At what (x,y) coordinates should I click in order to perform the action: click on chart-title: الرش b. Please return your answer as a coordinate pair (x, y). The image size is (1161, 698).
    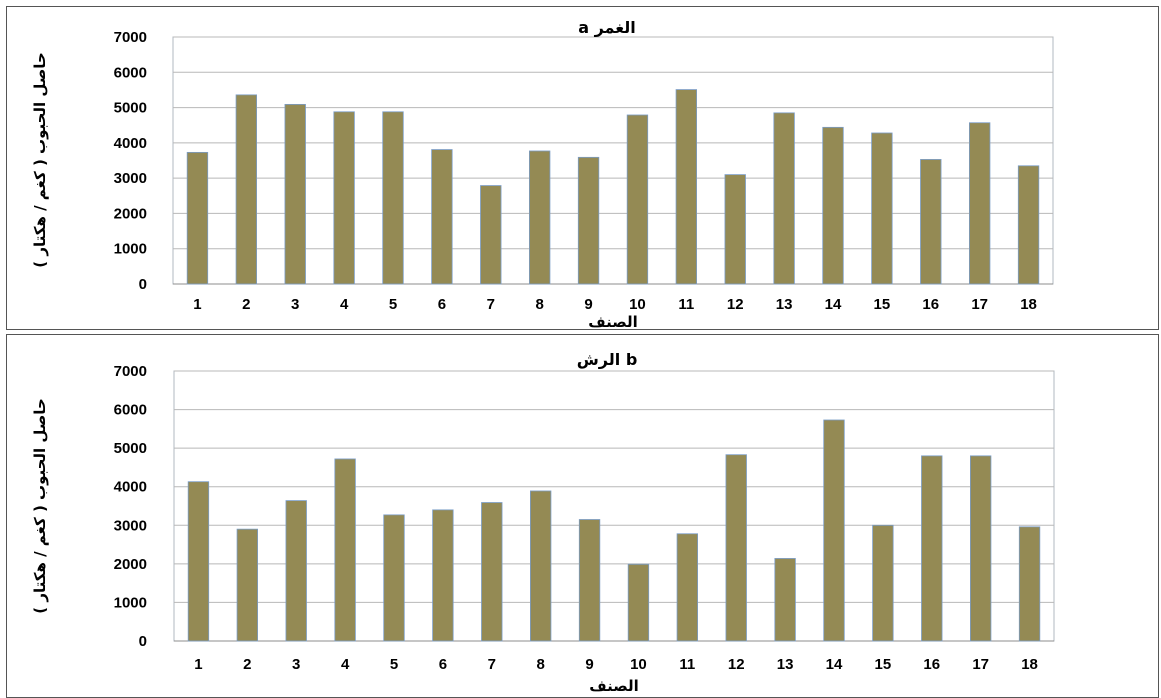
    Looking at the image, I should click on (607, 359).